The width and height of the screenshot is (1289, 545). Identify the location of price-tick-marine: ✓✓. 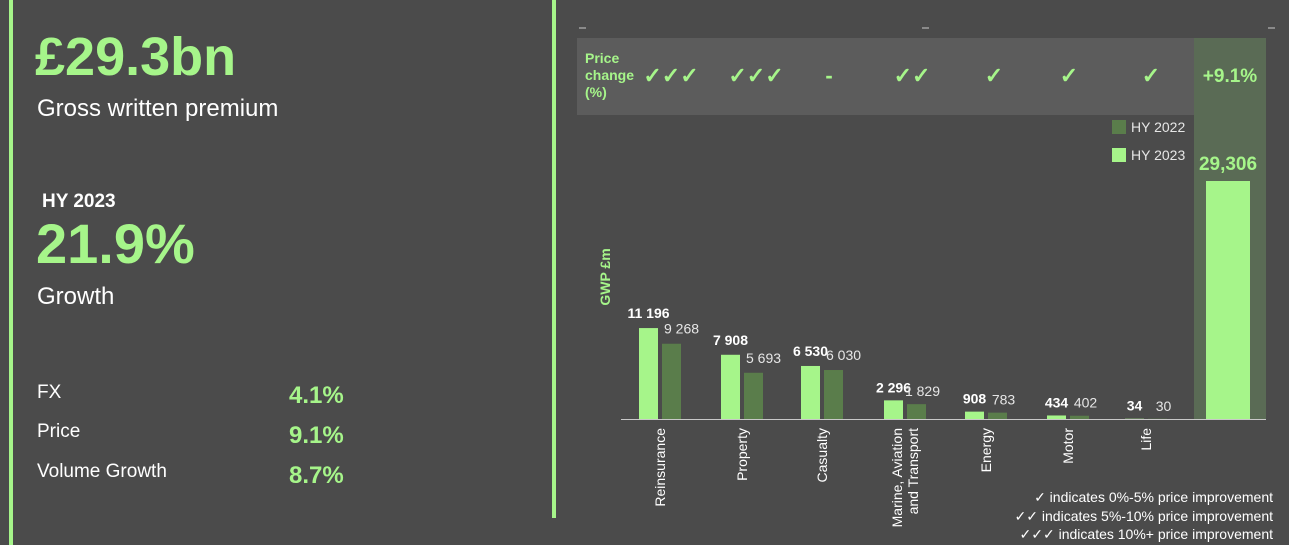
(912, 75).